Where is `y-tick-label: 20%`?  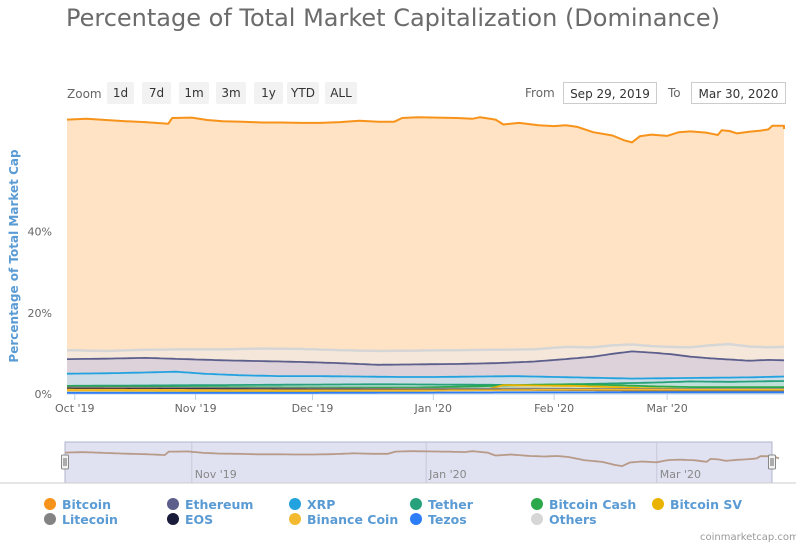 y-tick-label: 20% is located at coordinates (40, 313).